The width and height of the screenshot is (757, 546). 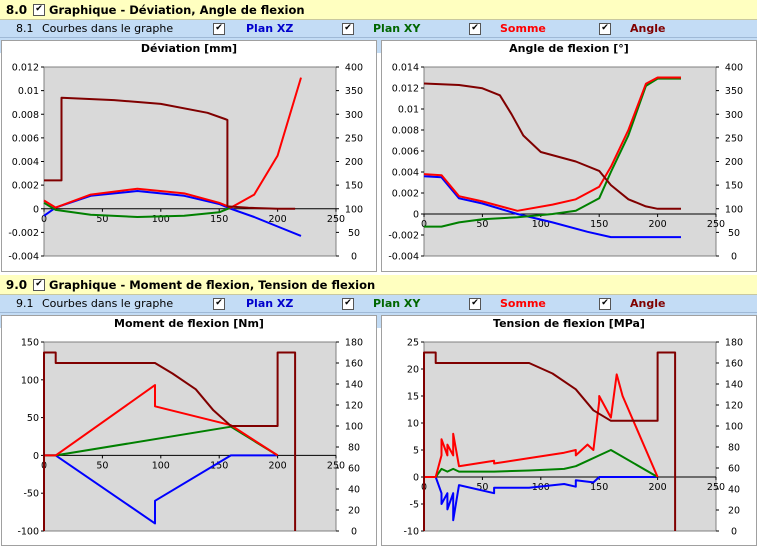 I want to click on y-tick-label: -10, so click(x=411, y=532).